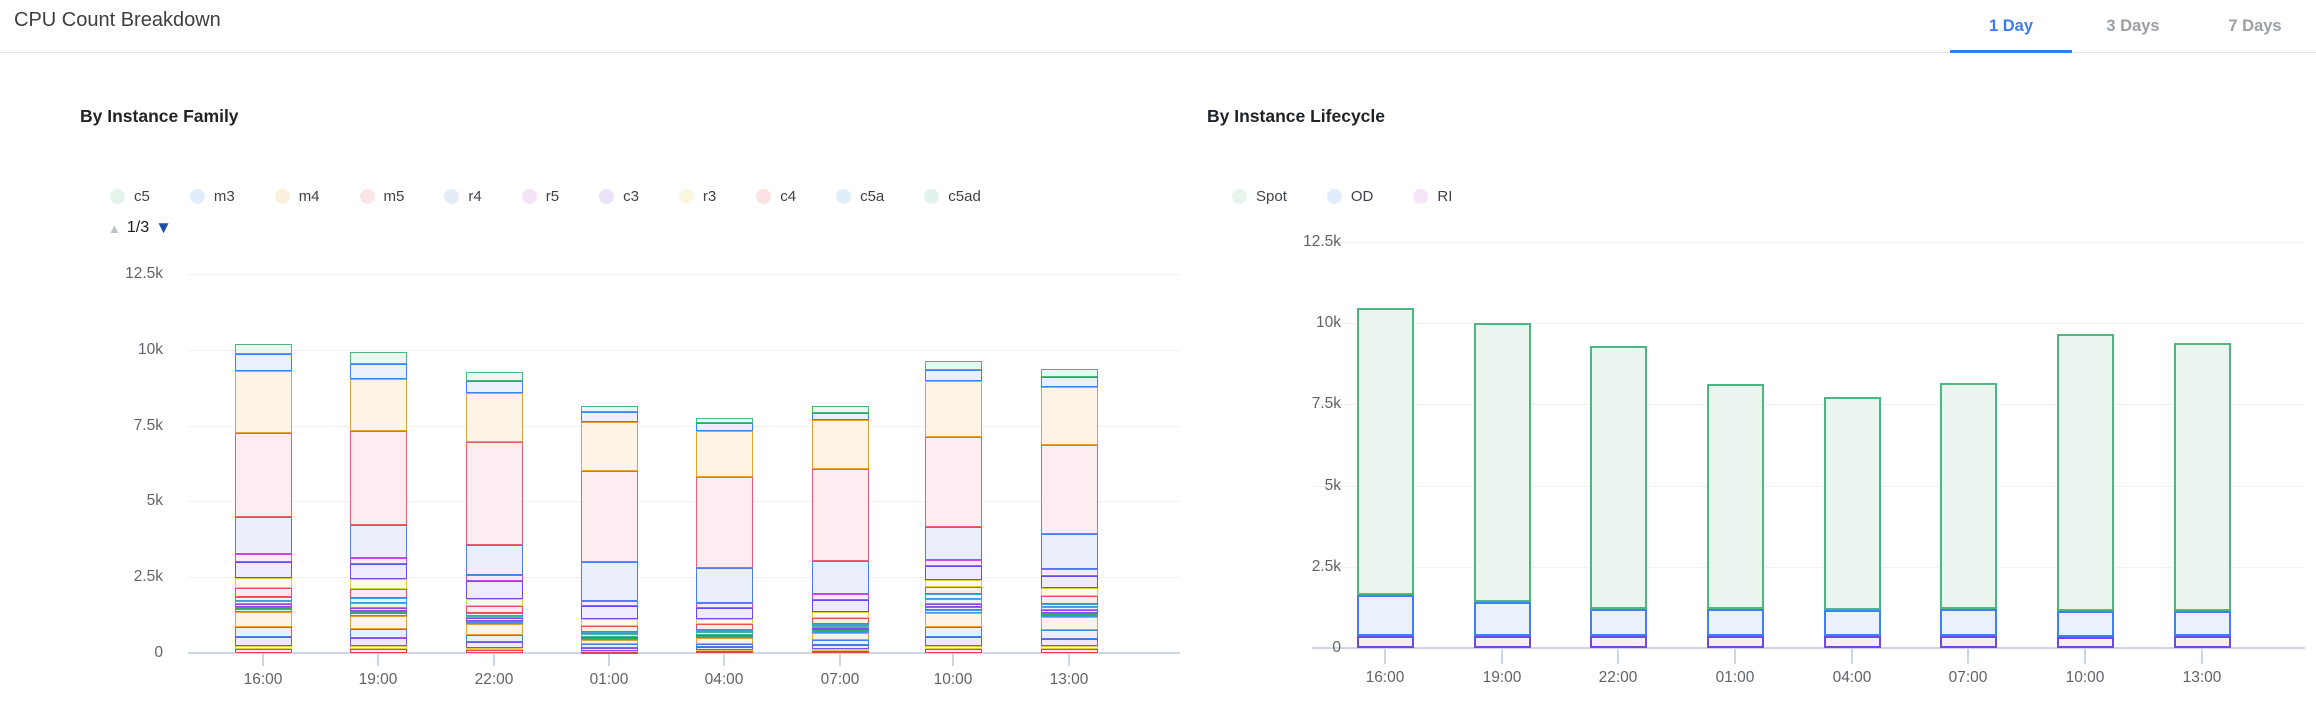  I want to click on tab-3-days: 3 Days, so click(2133, 26).